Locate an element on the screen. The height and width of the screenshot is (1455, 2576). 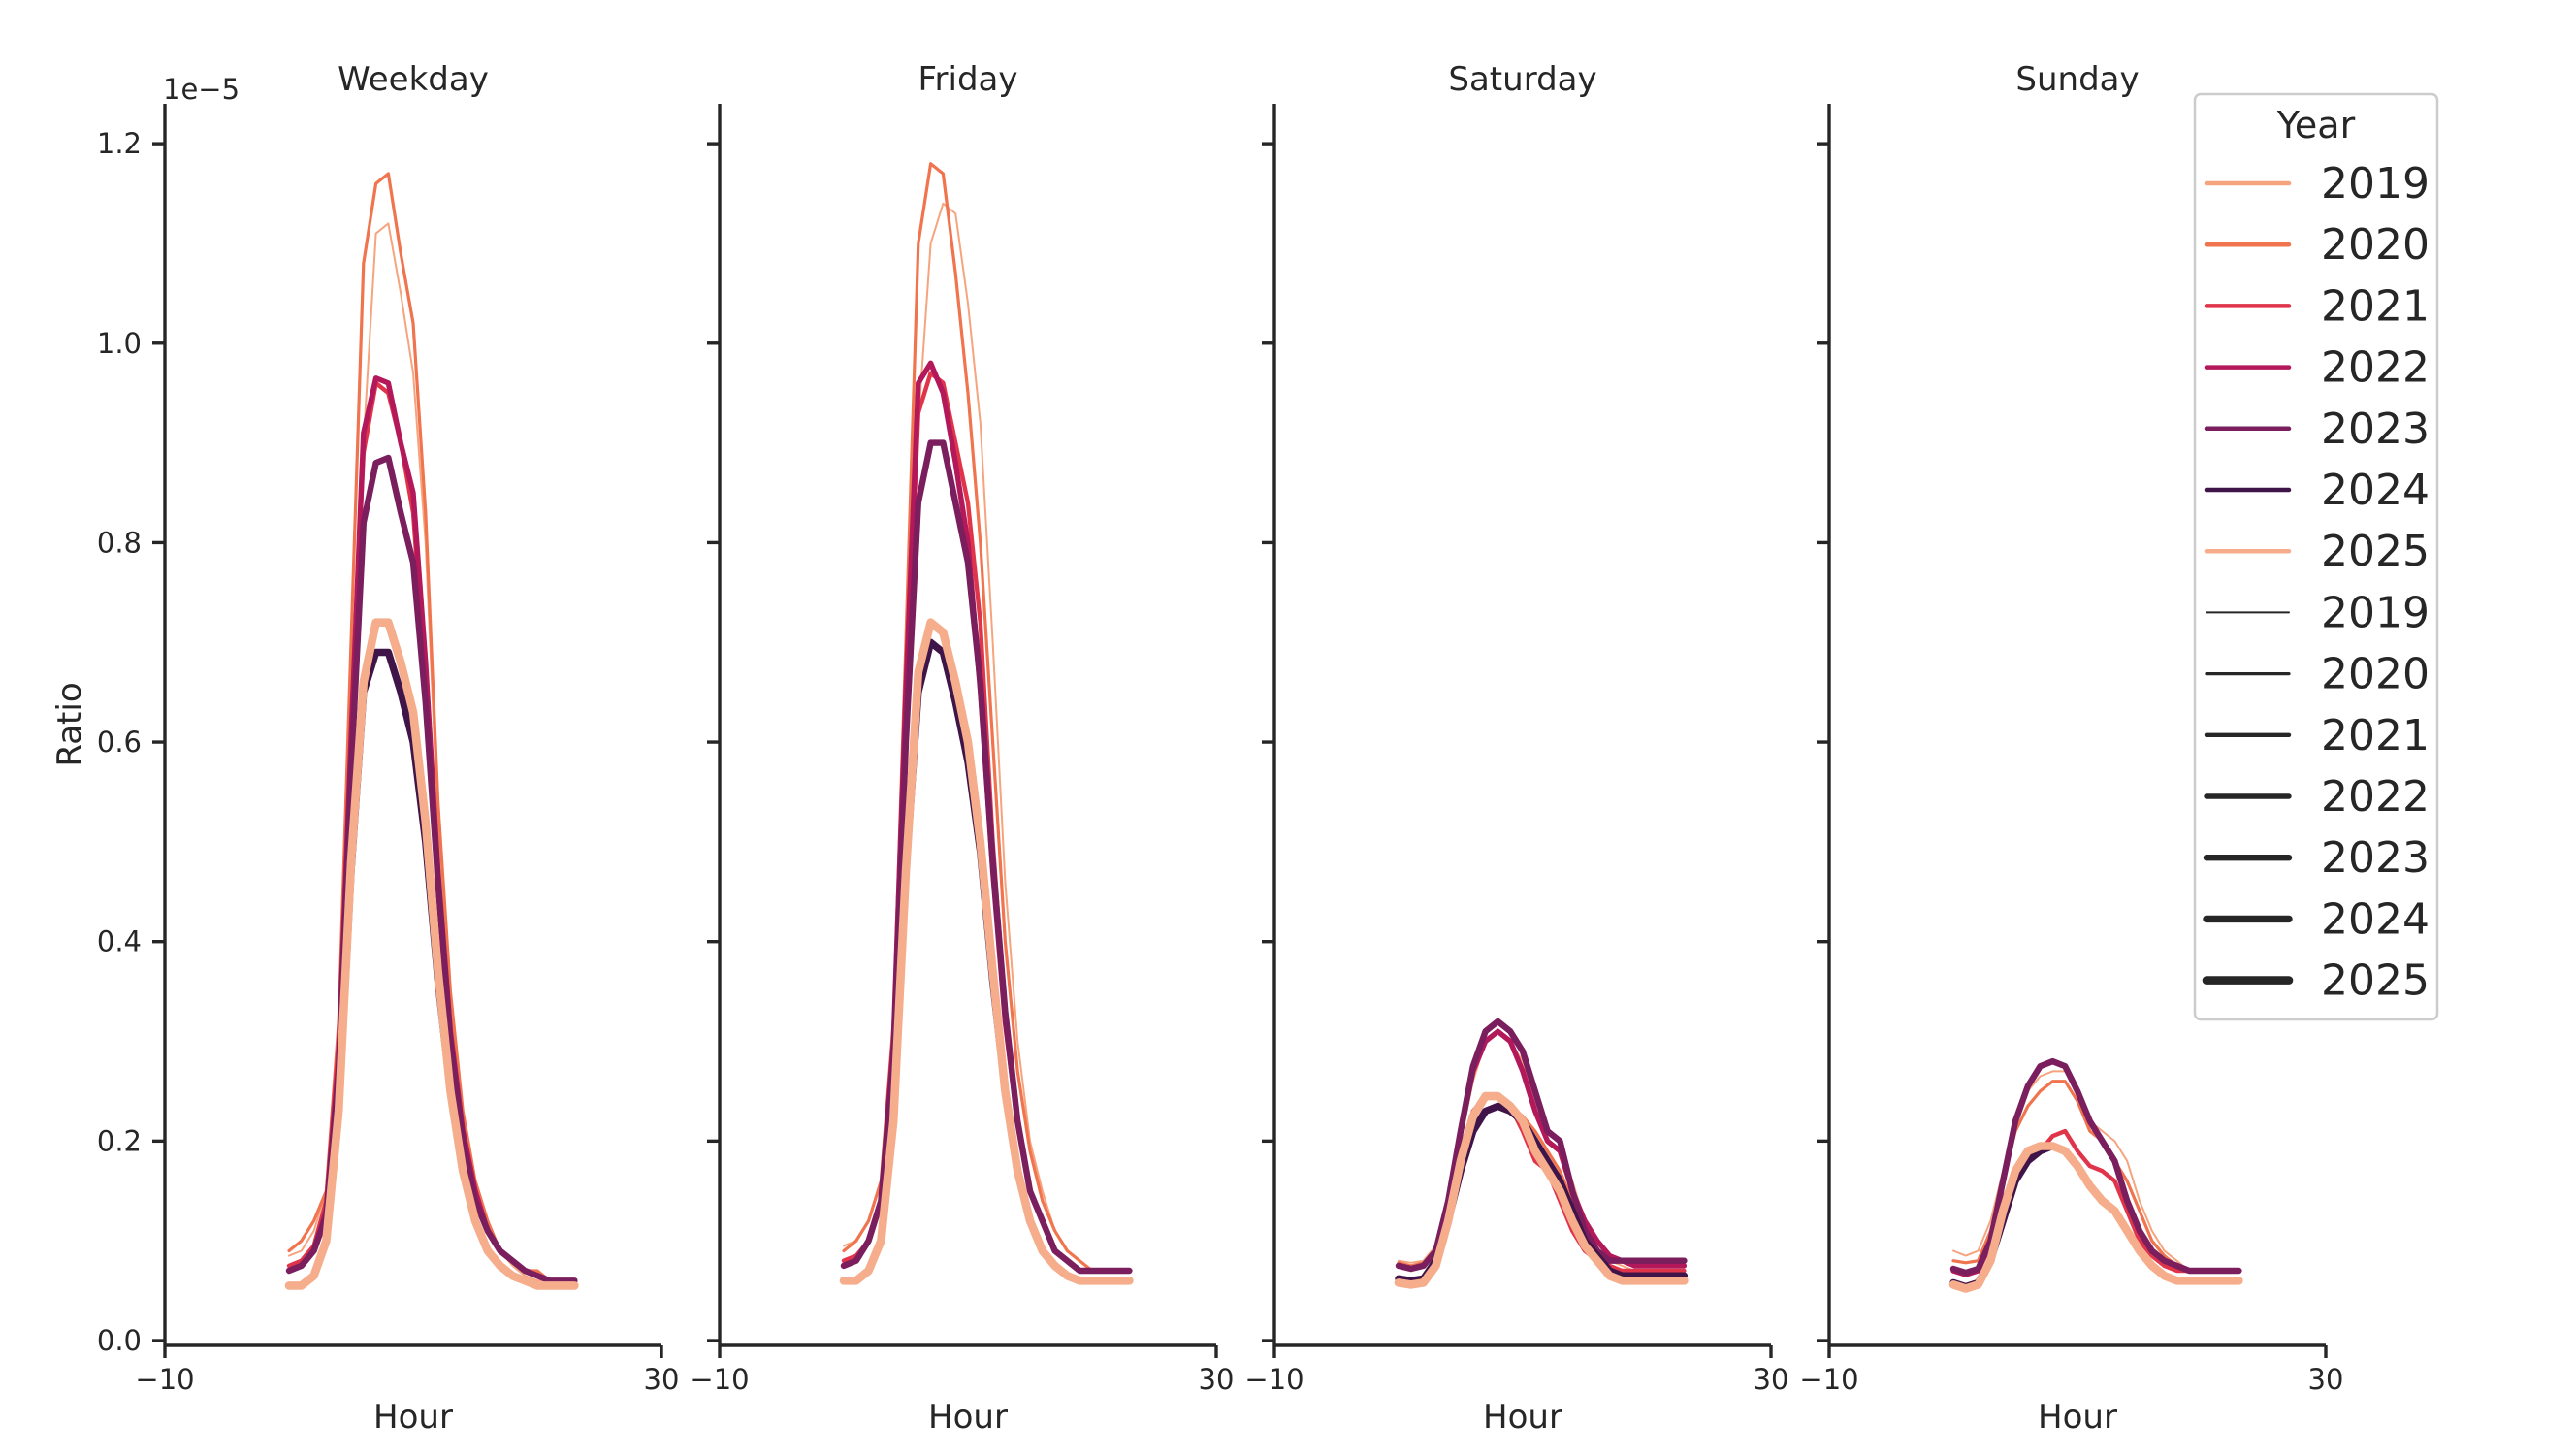
legend-label-hue-2025: 2025 is located at coordinates (2375, 551).